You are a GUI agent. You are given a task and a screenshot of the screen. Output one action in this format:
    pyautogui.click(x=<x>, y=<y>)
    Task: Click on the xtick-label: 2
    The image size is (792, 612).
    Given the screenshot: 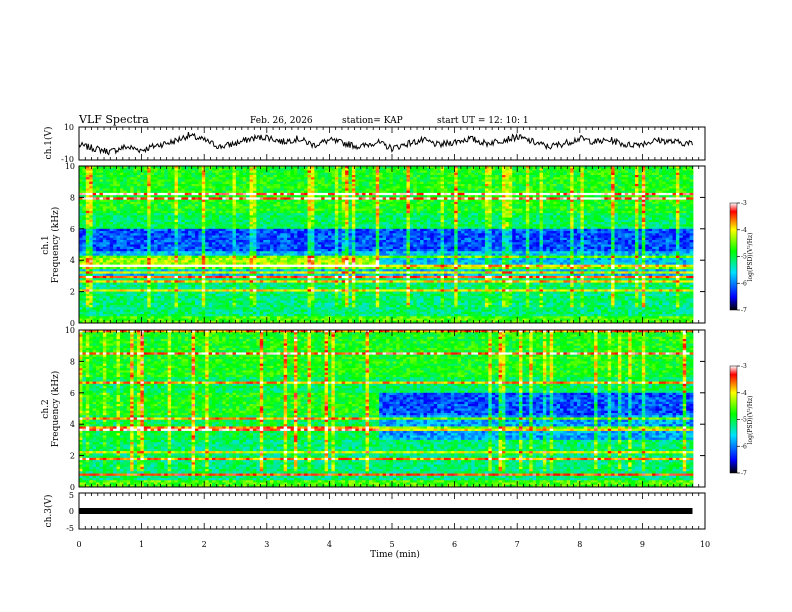 What is the action you would take?
    pyautogui.click(x=204, y=544)
    